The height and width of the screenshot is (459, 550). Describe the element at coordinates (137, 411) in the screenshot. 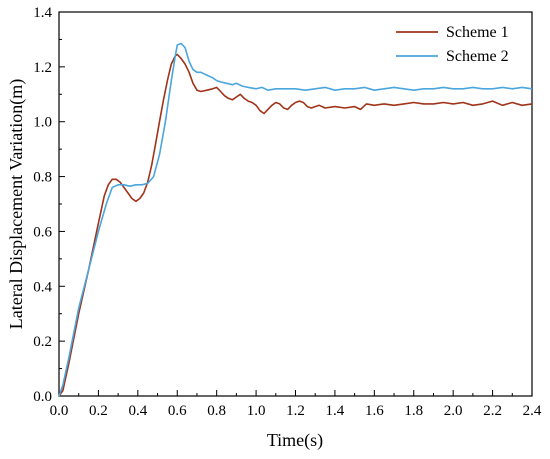

I see `x-tick-label: 0.4` at that location.